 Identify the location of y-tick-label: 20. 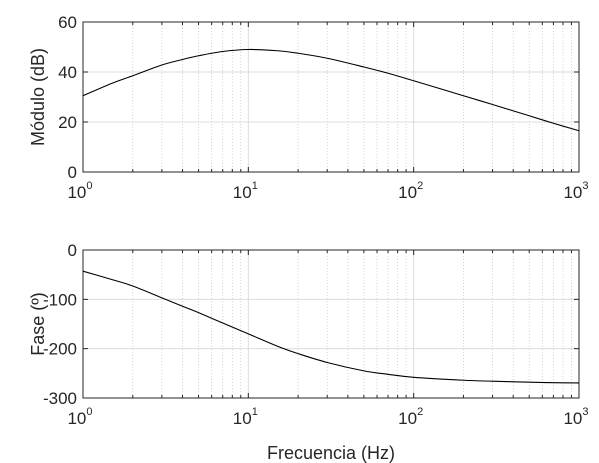
(67, 122).